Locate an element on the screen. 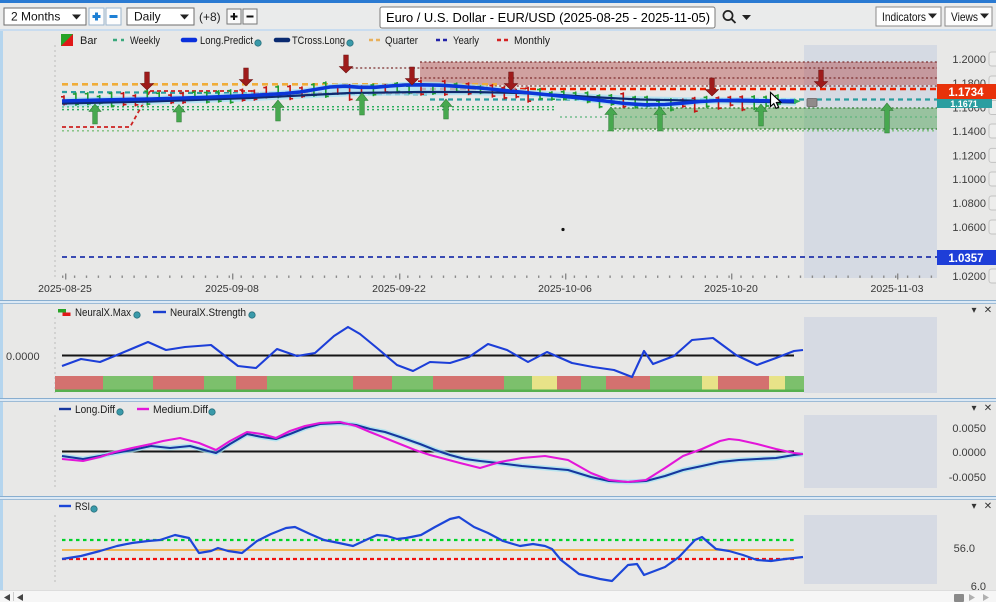  svg-text: Quarter is located at coordinates (401, 41).